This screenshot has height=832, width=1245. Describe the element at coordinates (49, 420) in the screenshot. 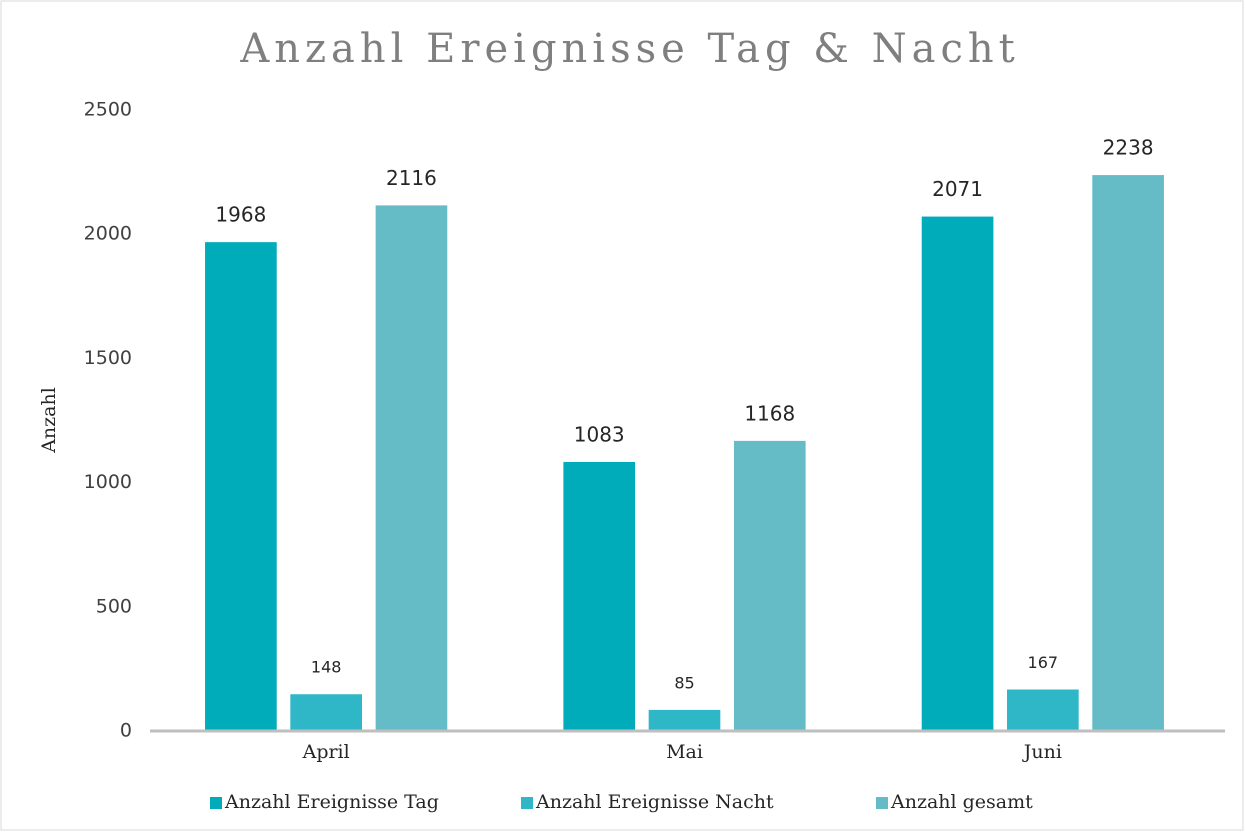

I see `y-axis-label: Anzahl` at that location.